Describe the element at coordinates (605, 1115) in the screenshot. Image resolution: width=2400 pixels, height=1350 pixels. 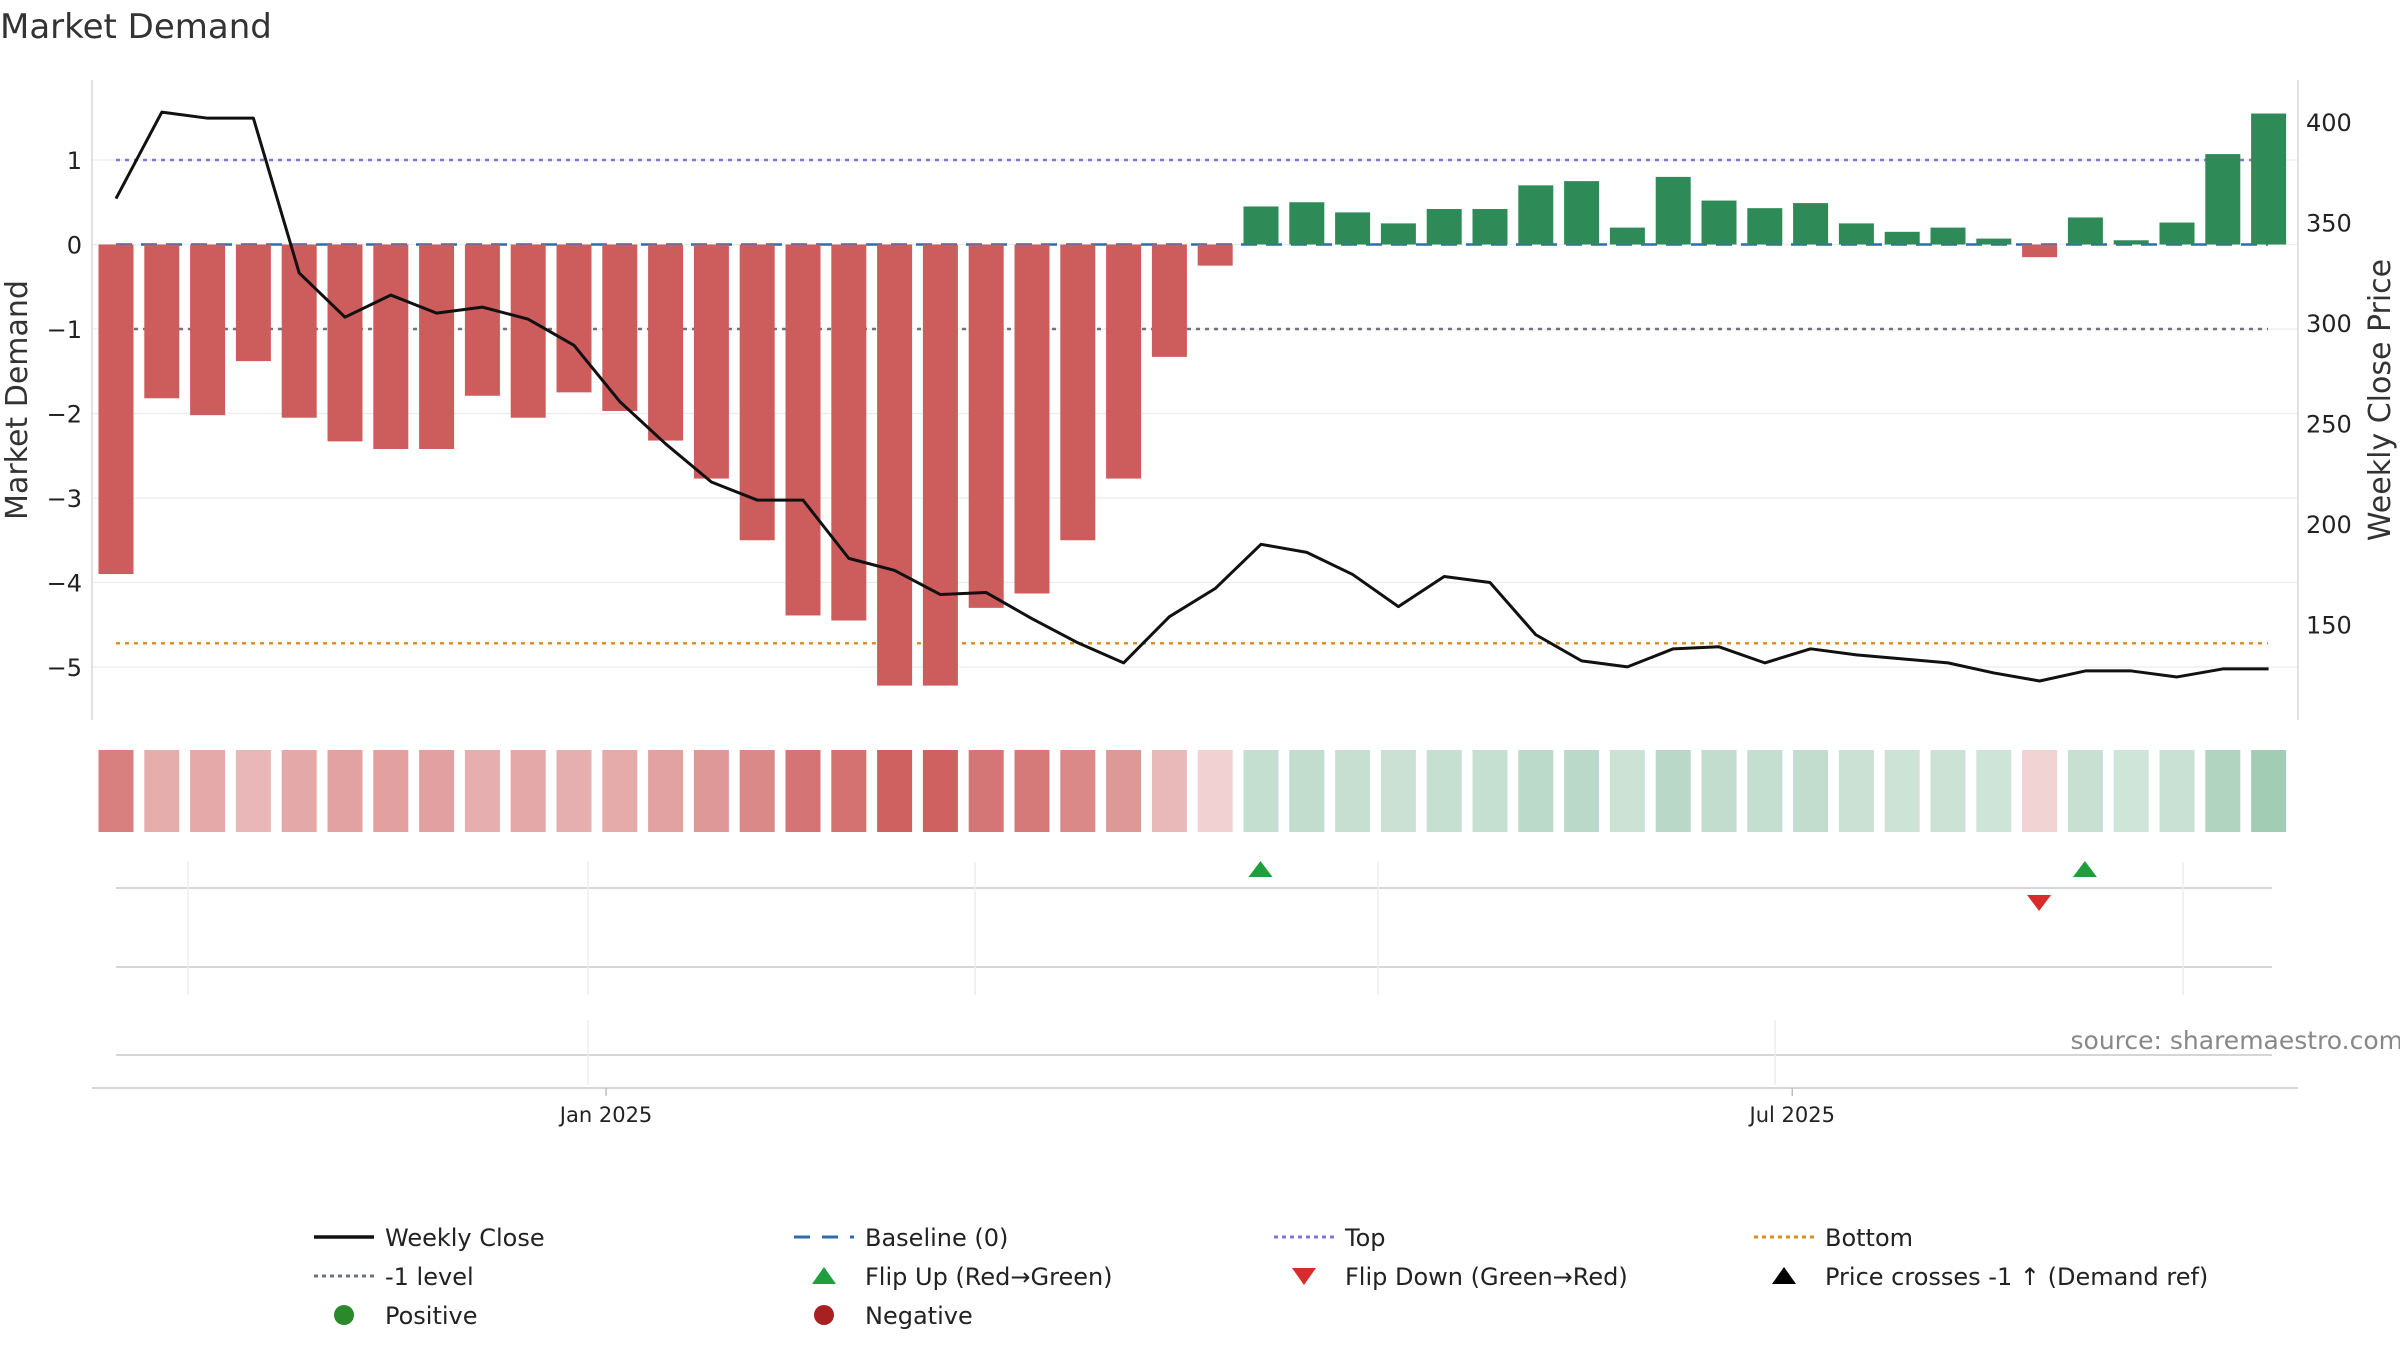
I see `date-tick-label: Jan 2025` at that location.